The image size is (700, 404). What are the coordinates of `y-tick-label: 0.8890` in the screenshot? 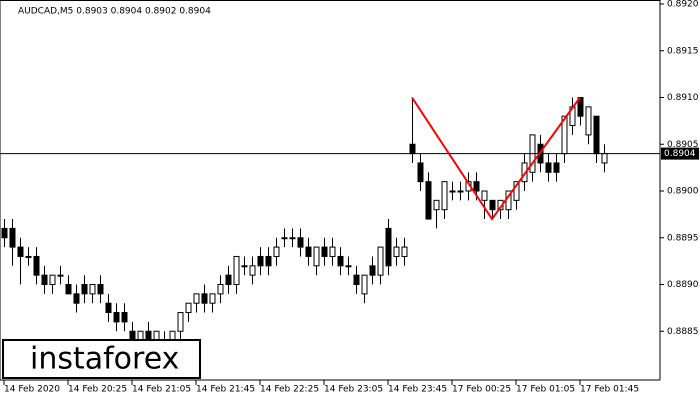 It's located at (683, 285).